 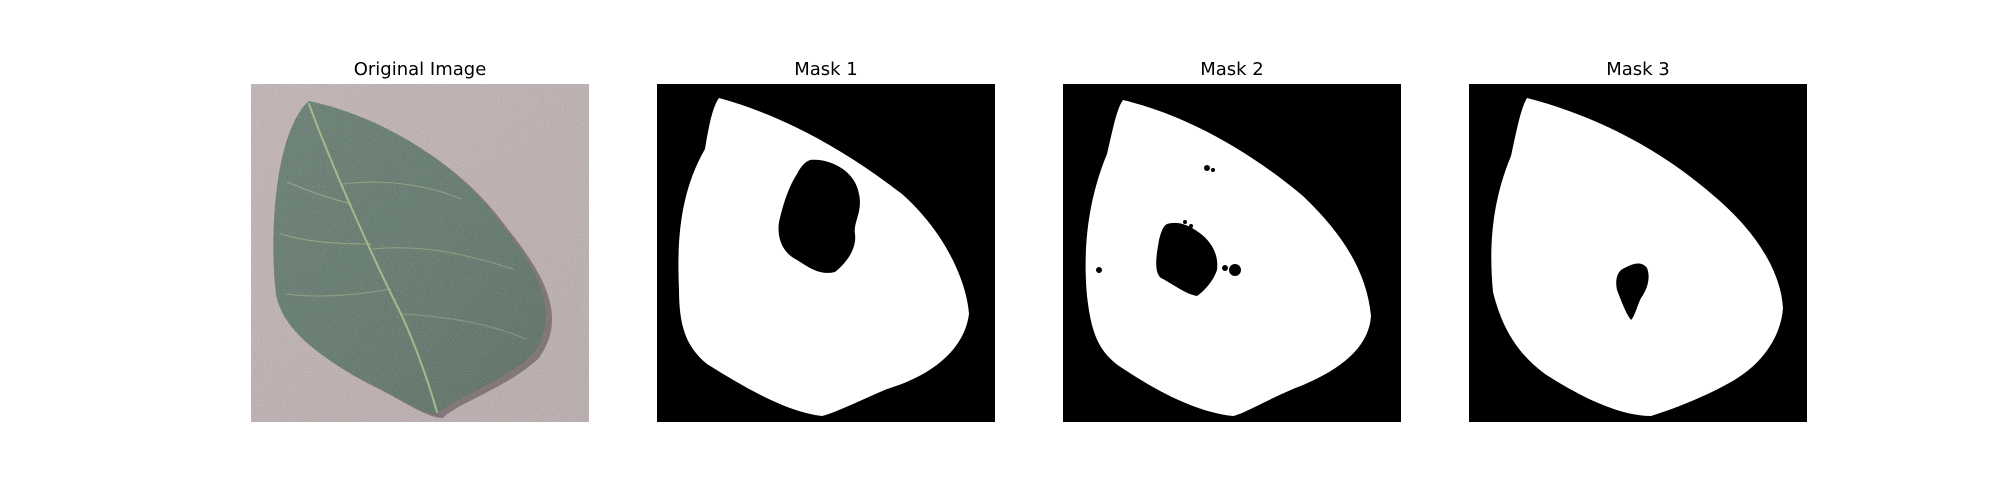 What do you see at coordinates (826, 69) in the screenshot?
I see `panel-title: Mask 1` at bounding box center [826, 69].